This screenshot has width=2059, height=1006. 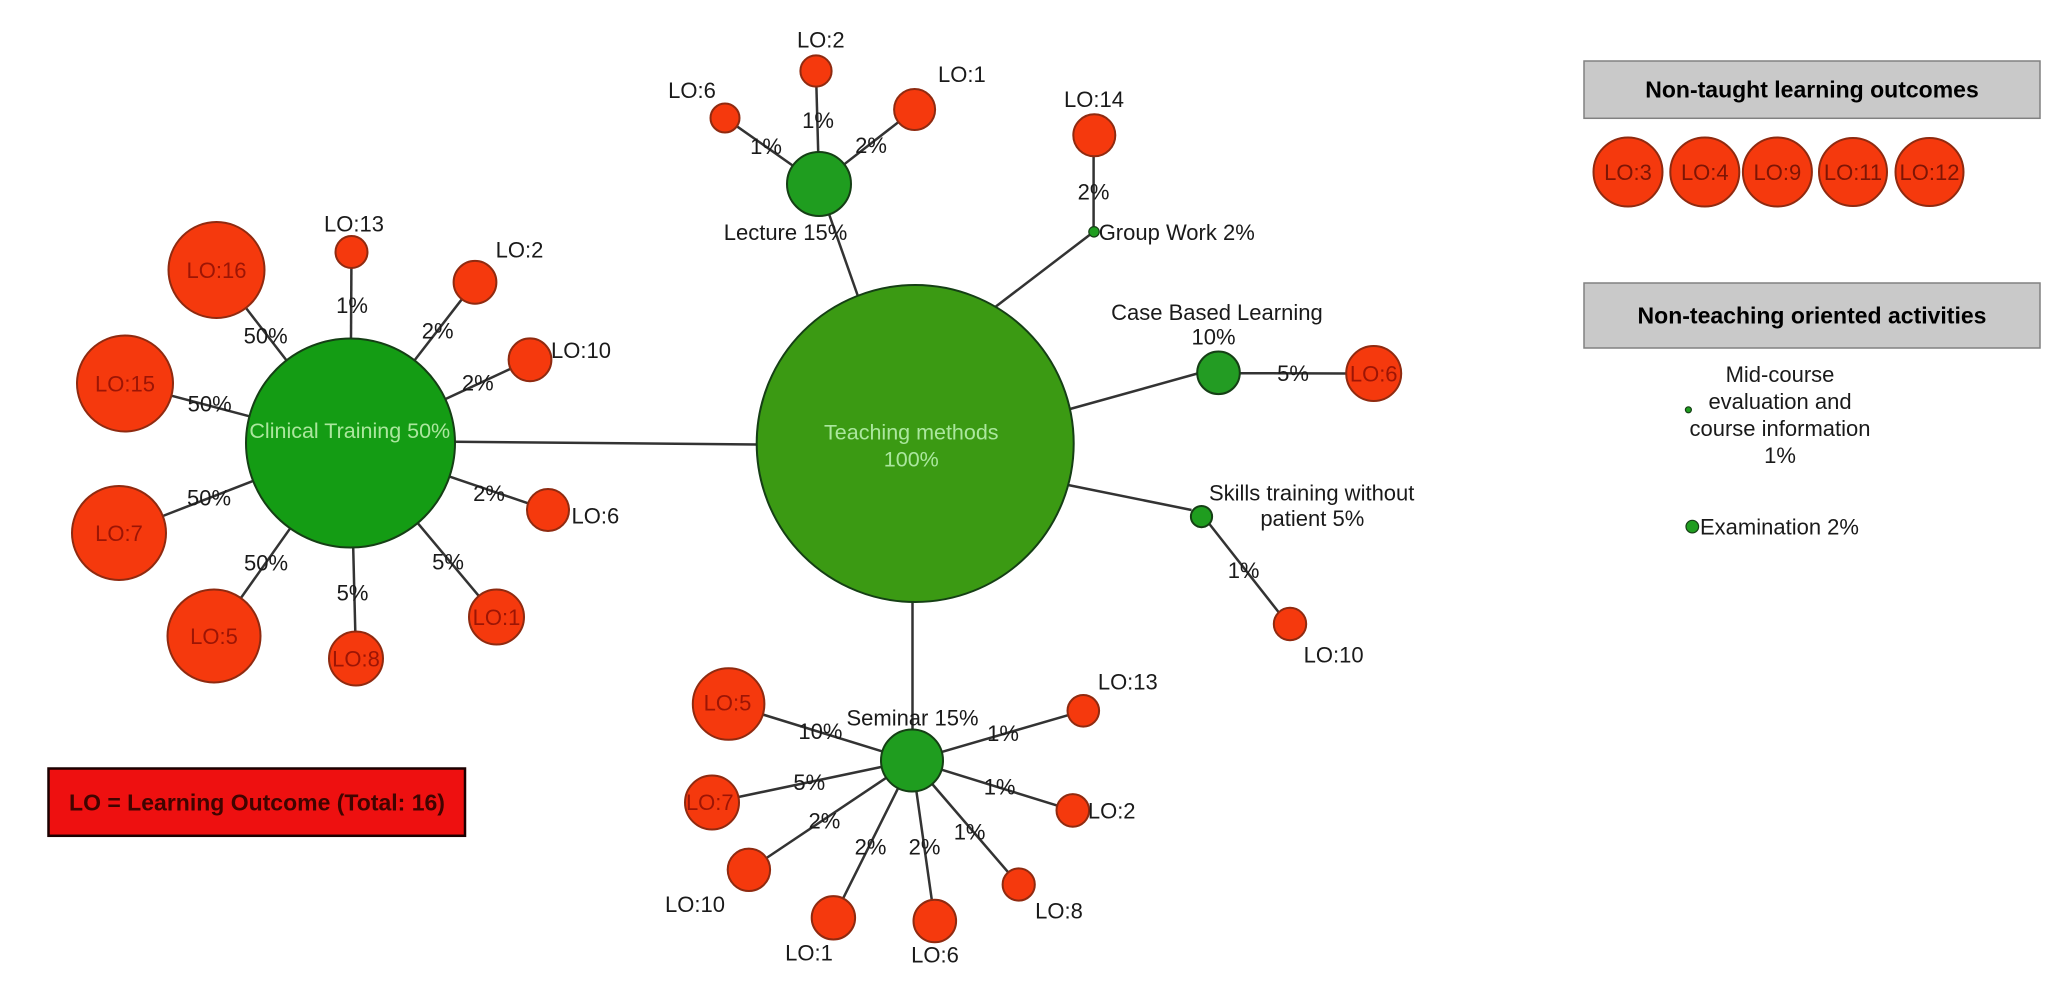 I want to click on svg-text: Teaching methods, so click(x=911, y=433).